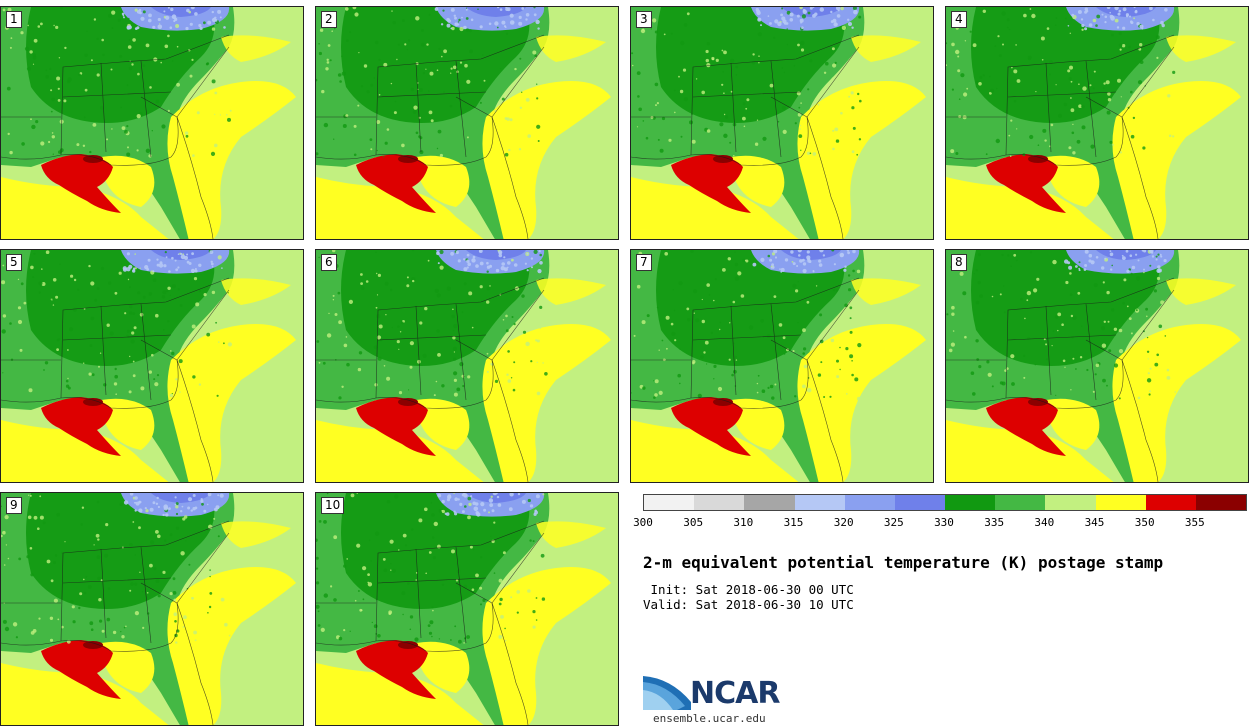 This screenshot has width=1260, height=728. I want to click on ensemble-url-text: ensemble.ucar.edu, so click(709, 718).